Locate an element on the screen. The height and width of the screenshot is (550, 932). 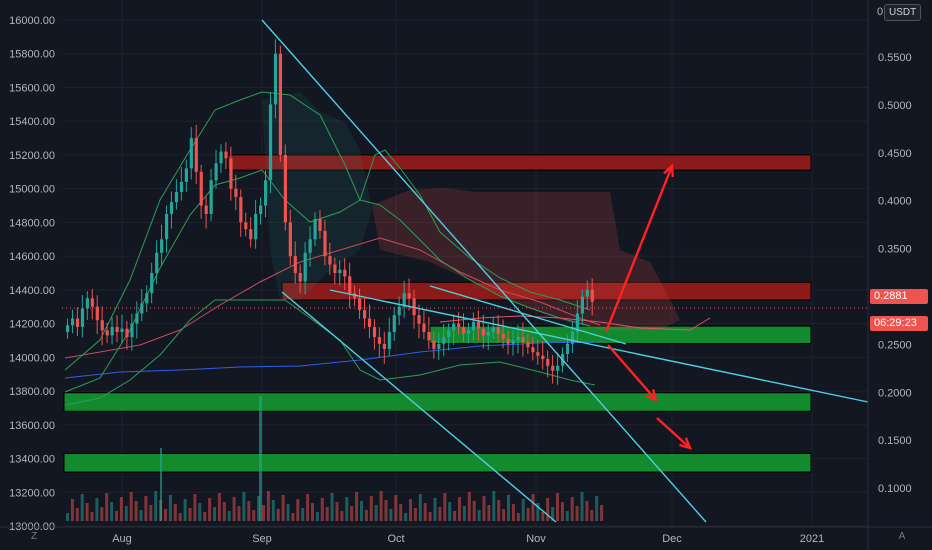
short-ma-line is located at coordinates (575, 323).